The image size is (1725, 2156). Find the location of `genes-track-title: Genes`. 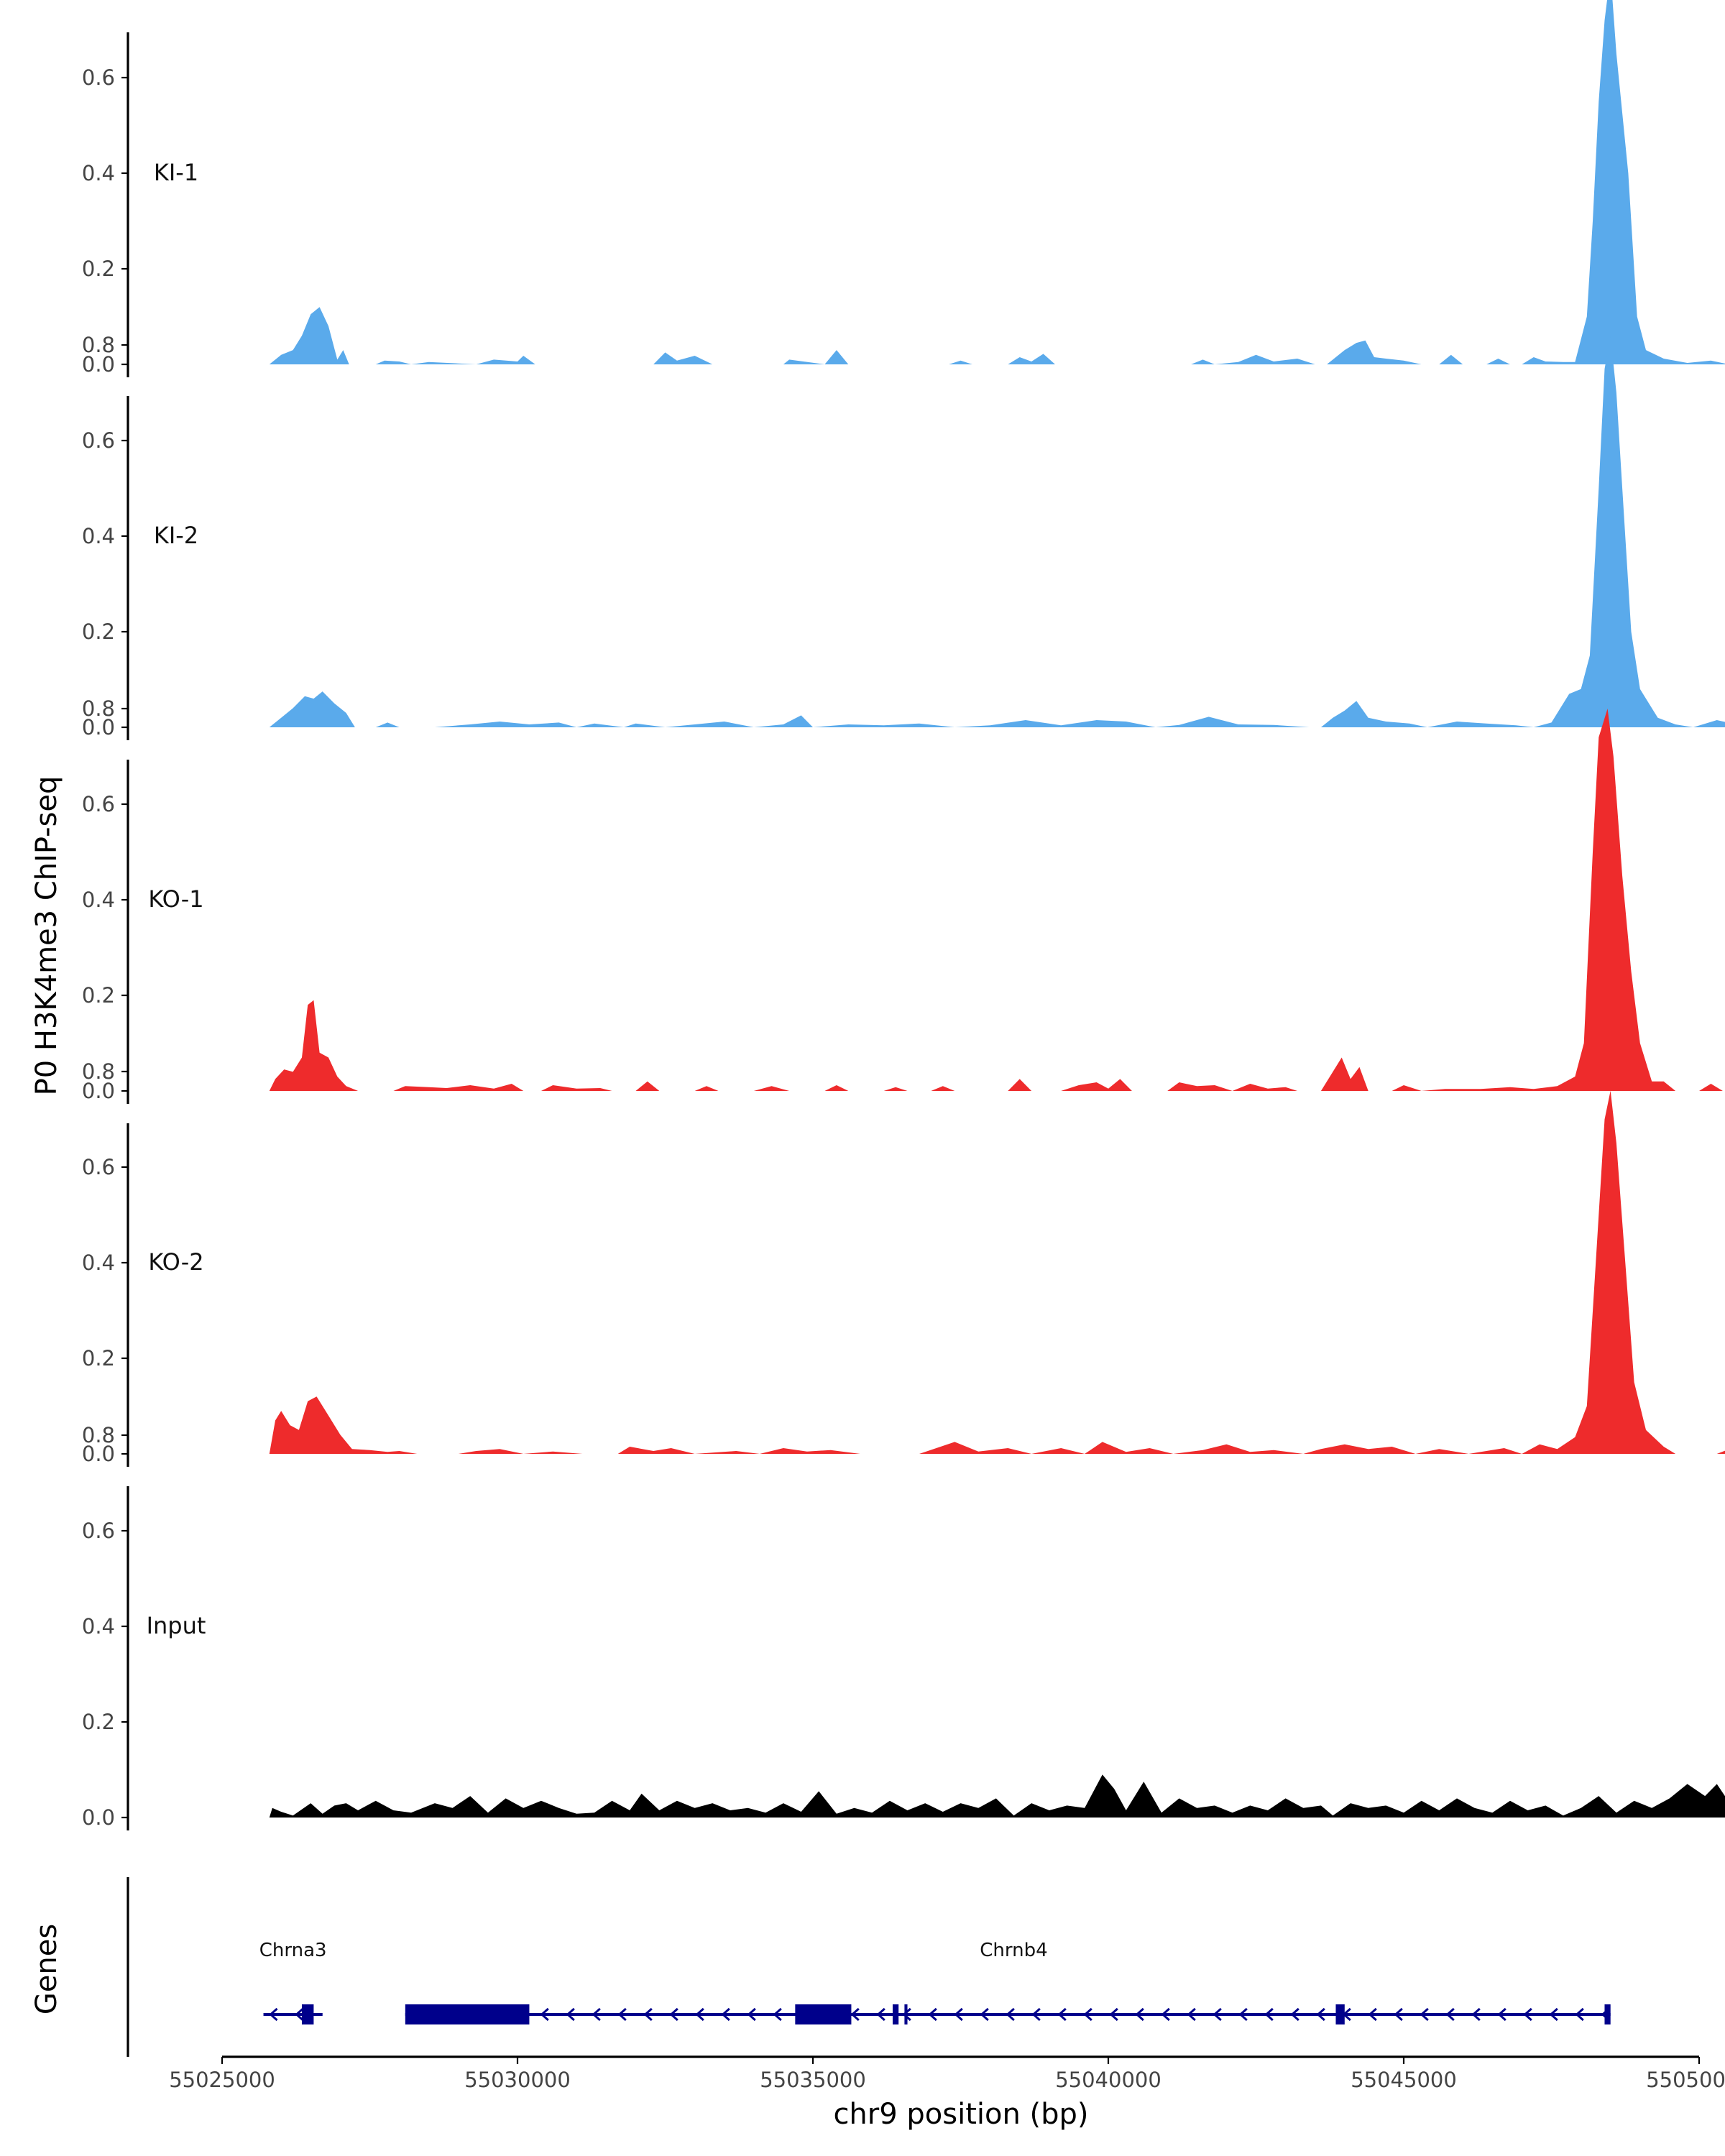

genes-track-title: Genes is located at coordinates (46, 1969).